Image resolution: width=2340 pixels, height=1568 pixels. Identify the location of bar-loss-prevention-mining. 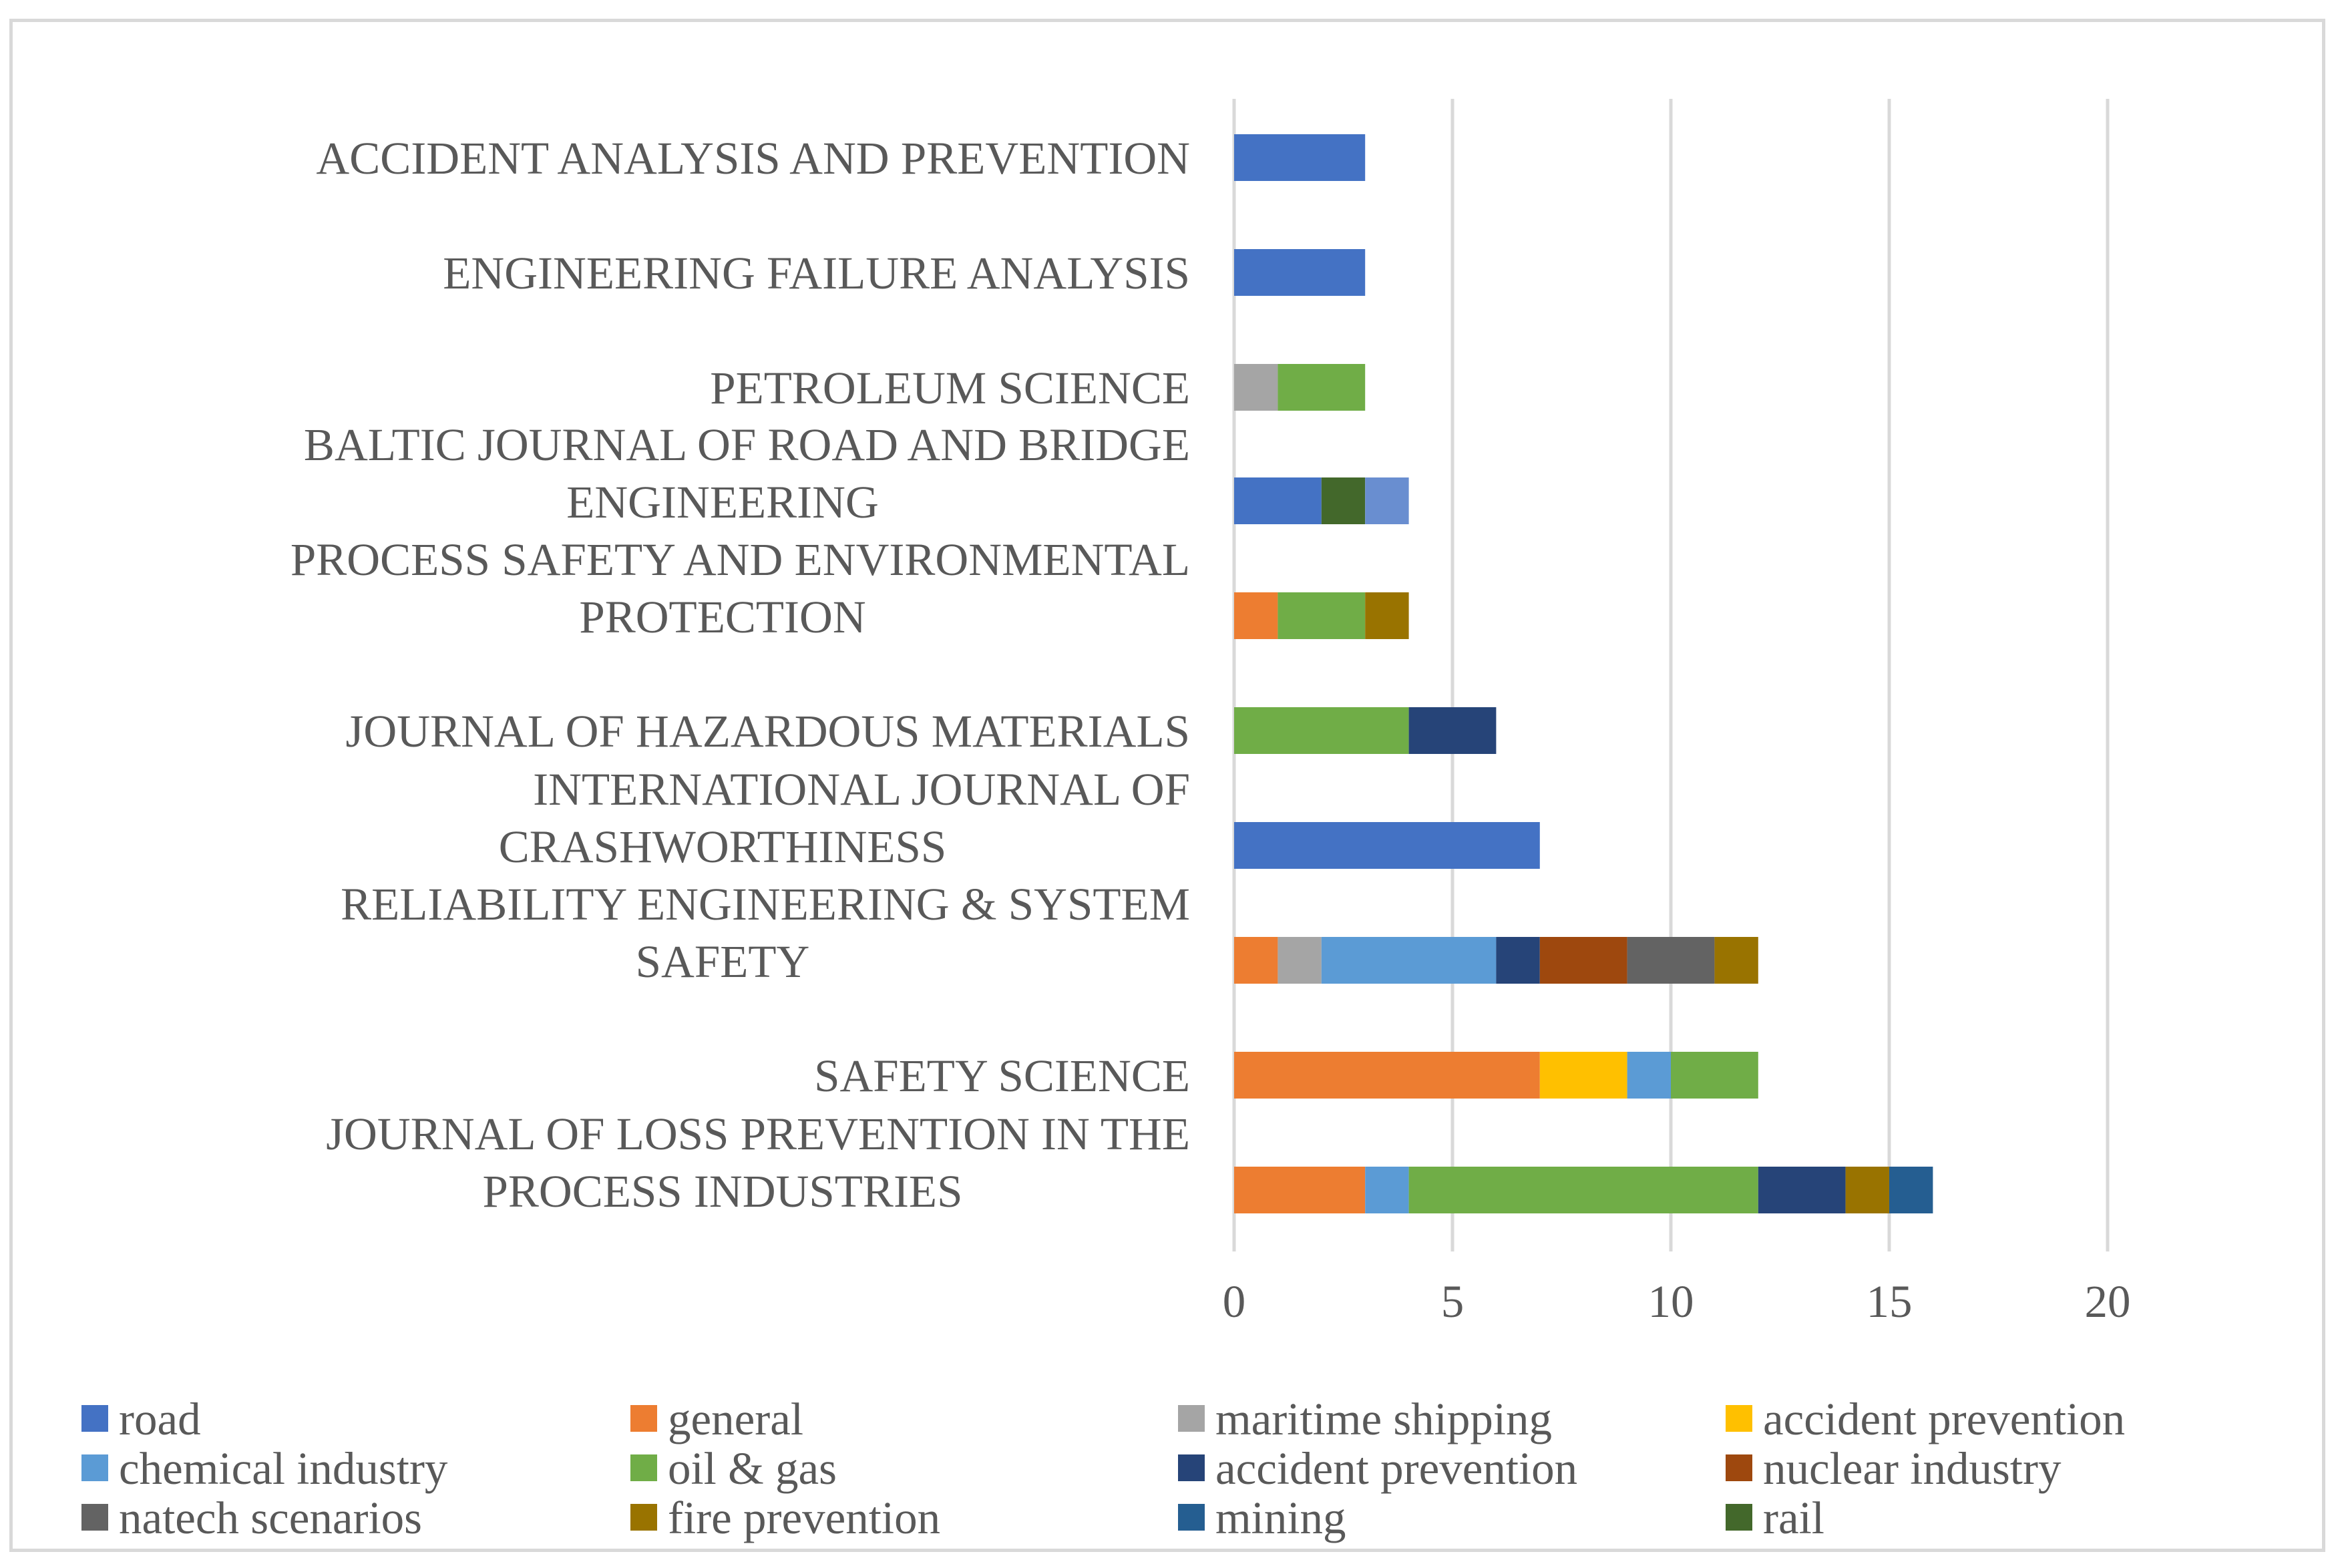
(1911, 1190).